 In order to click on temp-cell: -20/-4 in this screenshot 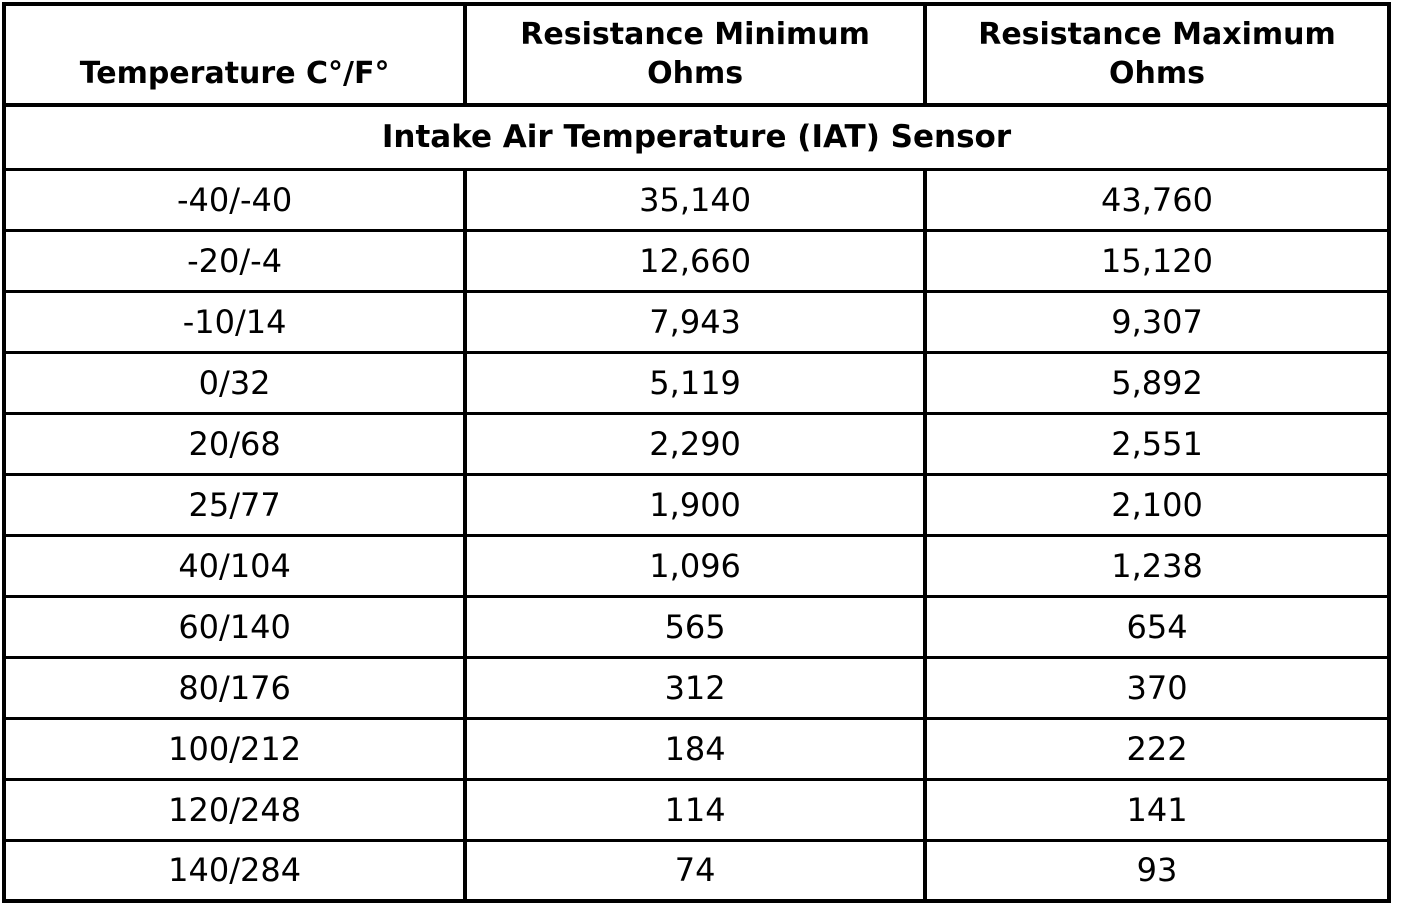, I will do `click(234, 260)`.